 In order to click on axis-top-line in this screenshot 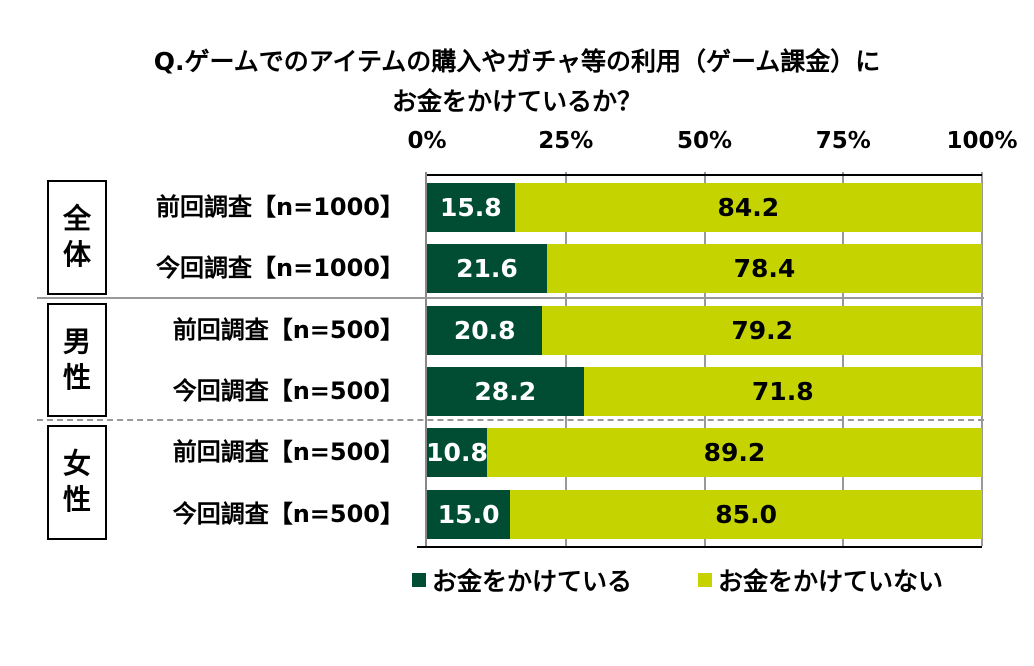, I will do `click(704, 175)`.